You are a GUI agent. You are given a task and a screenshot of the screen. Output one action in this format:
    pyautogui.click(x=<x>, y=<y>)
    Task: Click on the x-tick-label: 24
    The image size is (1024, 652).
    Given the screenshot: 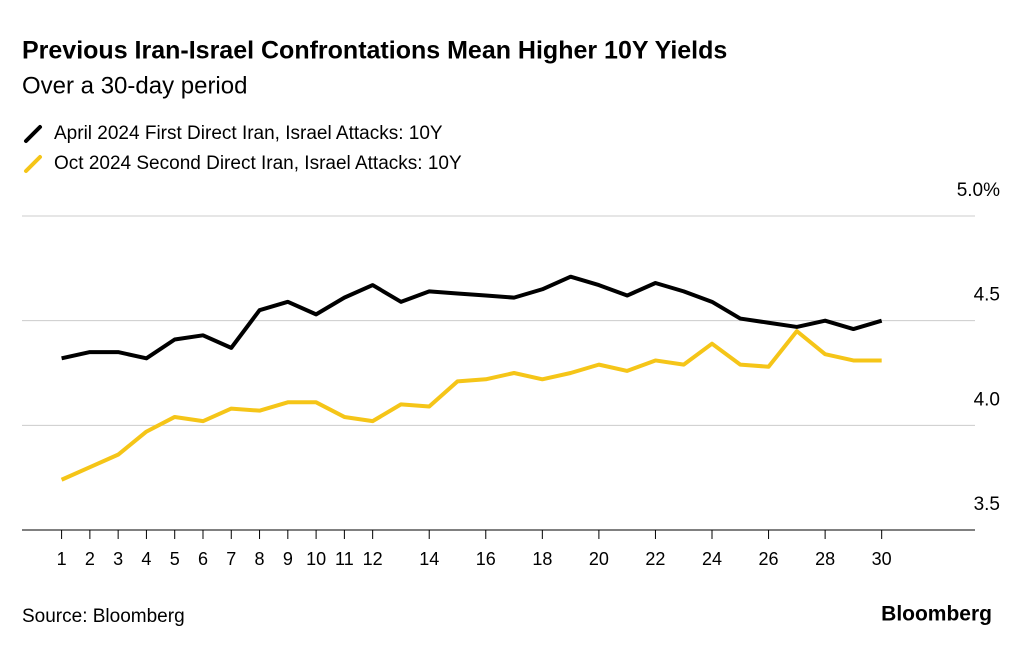 What is the action you would take?
    pyautogui.click(x=712, y=559)
    